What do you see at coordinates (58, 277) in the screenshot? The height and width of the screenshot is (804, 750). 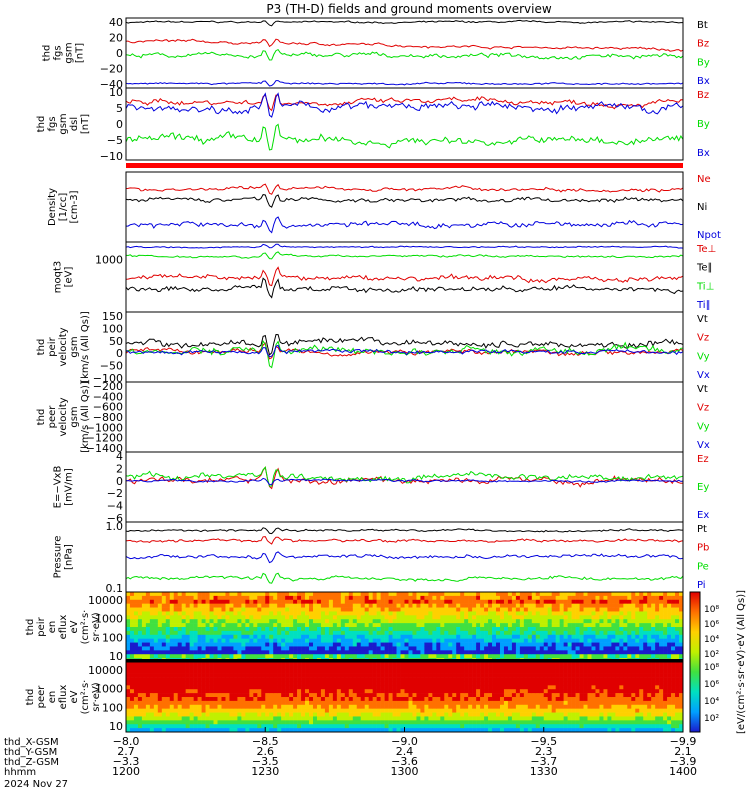 I see `panel-4-ylabel-line-1: moqt3` at bounding box center [58, 277].